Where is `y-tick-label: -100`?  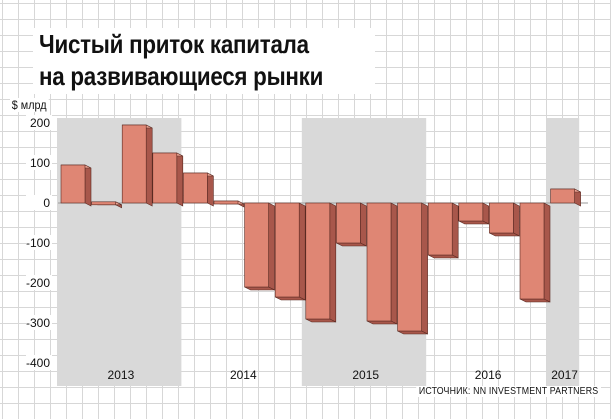
y-tick-label: -100 is located at coordinates (38, 243).